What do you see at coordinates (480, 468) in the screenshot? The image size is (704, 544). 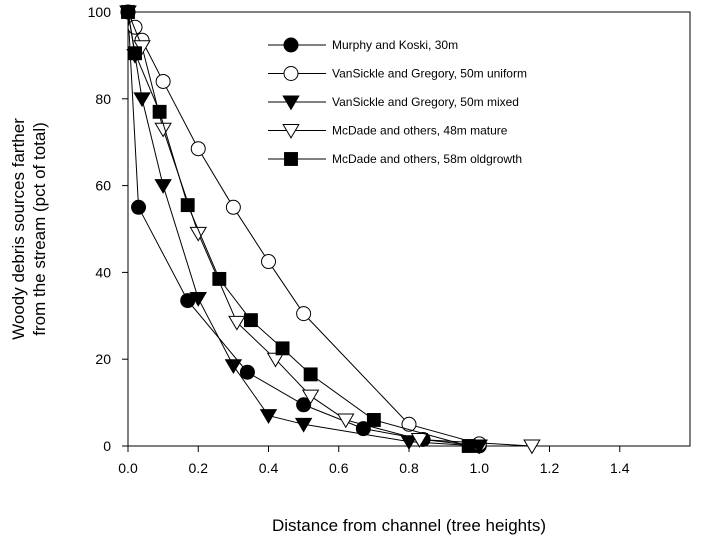 I see `x-tick-label: 1.0` at bounding box center [480, 468].